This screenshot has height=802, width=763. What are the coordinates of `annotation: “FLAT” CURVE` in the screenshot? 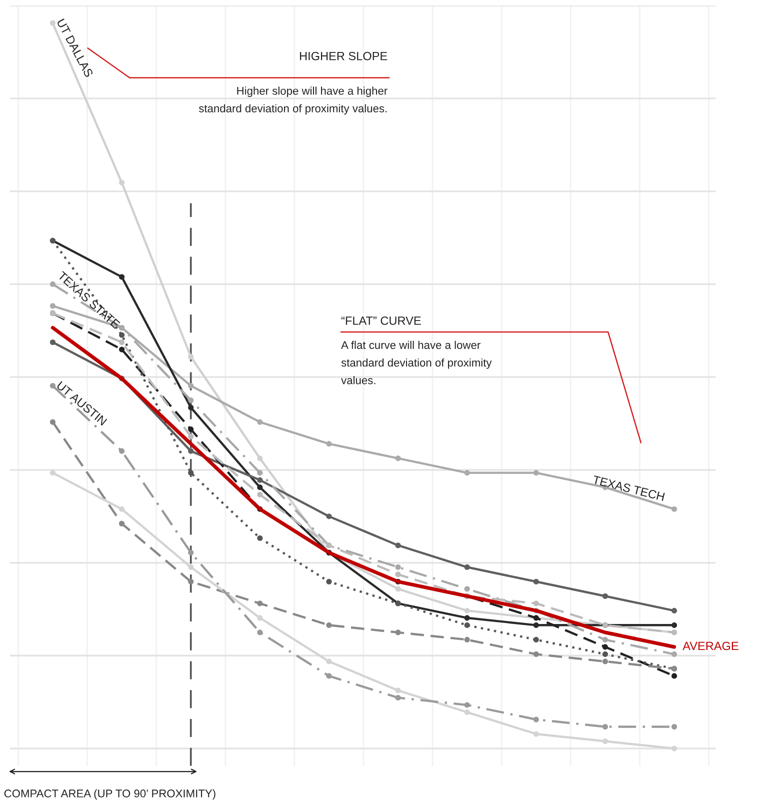 It's located at (381, 320).